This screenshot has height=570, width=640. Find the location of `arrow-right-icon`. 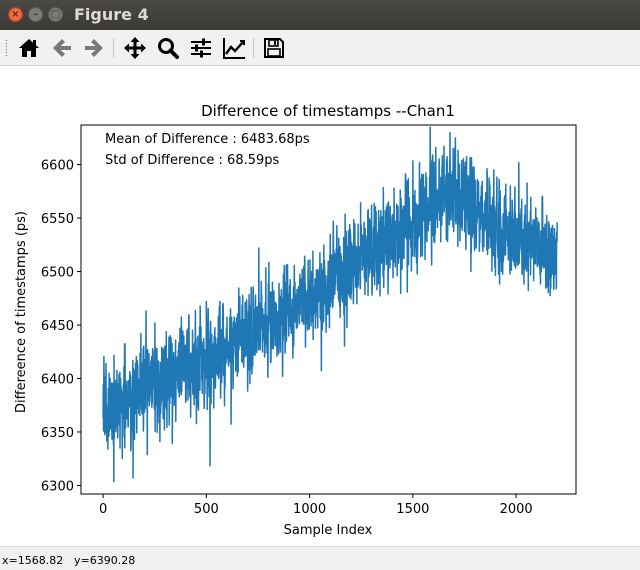

arrow-right-icon is located at coordinates (94, 48).